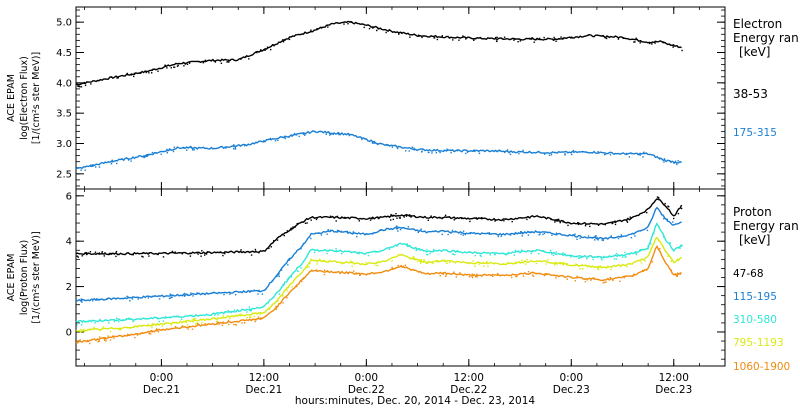 The width and height of the screenshot is (800, 415). What do you see at coordinates (36, 277) in the screenshot?
I see `y-axis-label-line: [1/(cm²s ster MeV)]` at bounding box center [36, 277].